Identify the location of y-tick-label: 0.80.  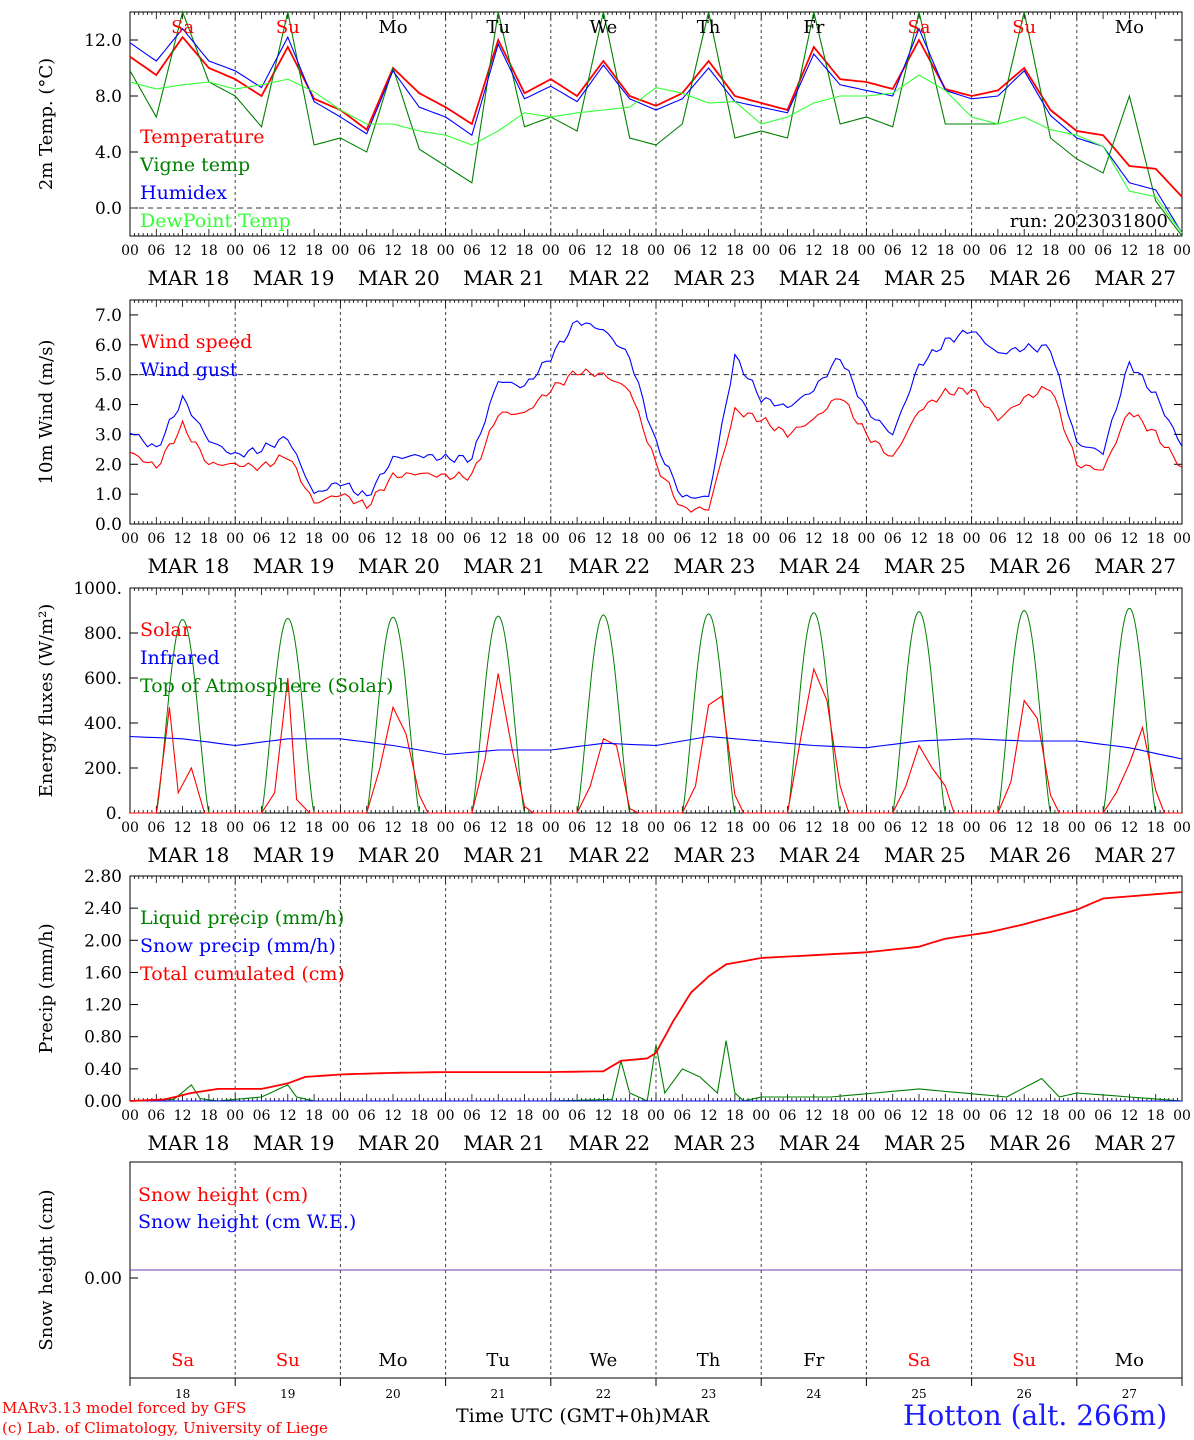
(103, 1038).